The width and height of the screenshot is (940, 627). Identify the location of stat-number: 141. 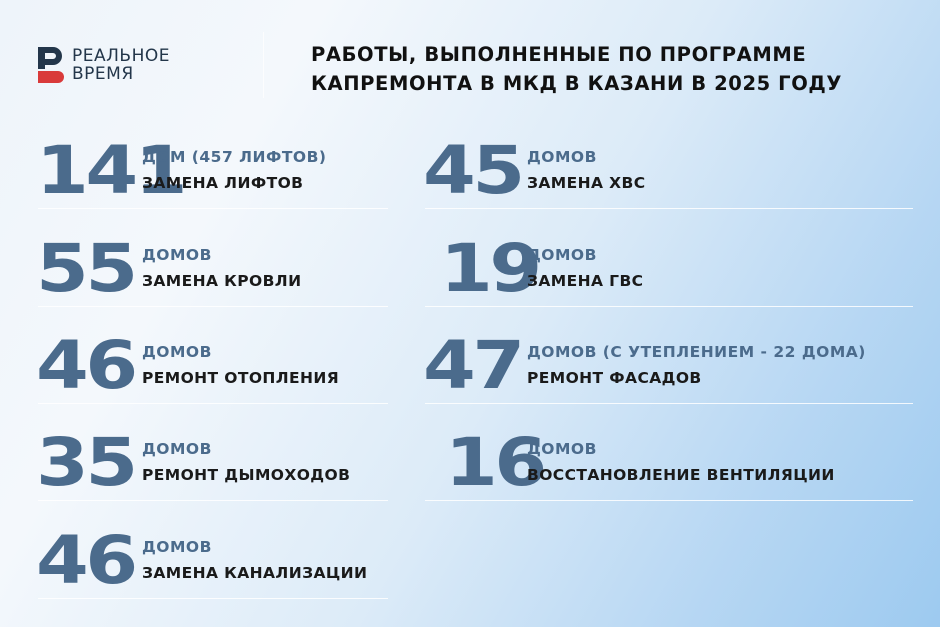
(112, 170).